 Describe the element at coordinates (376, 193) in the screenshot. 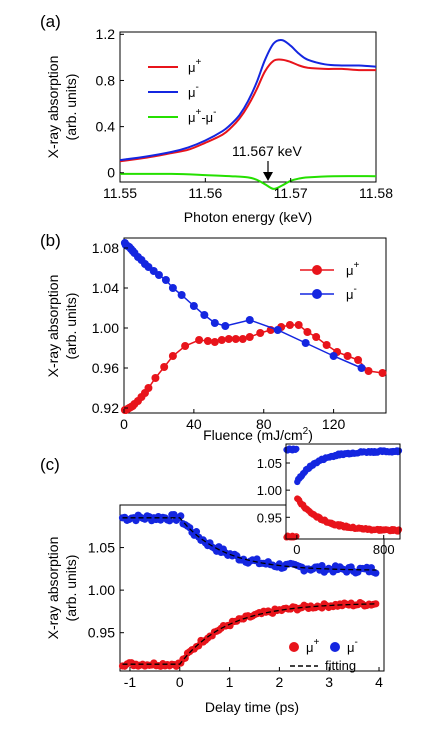

I see `panel-a-x-tick-label: 11.58` at that location.